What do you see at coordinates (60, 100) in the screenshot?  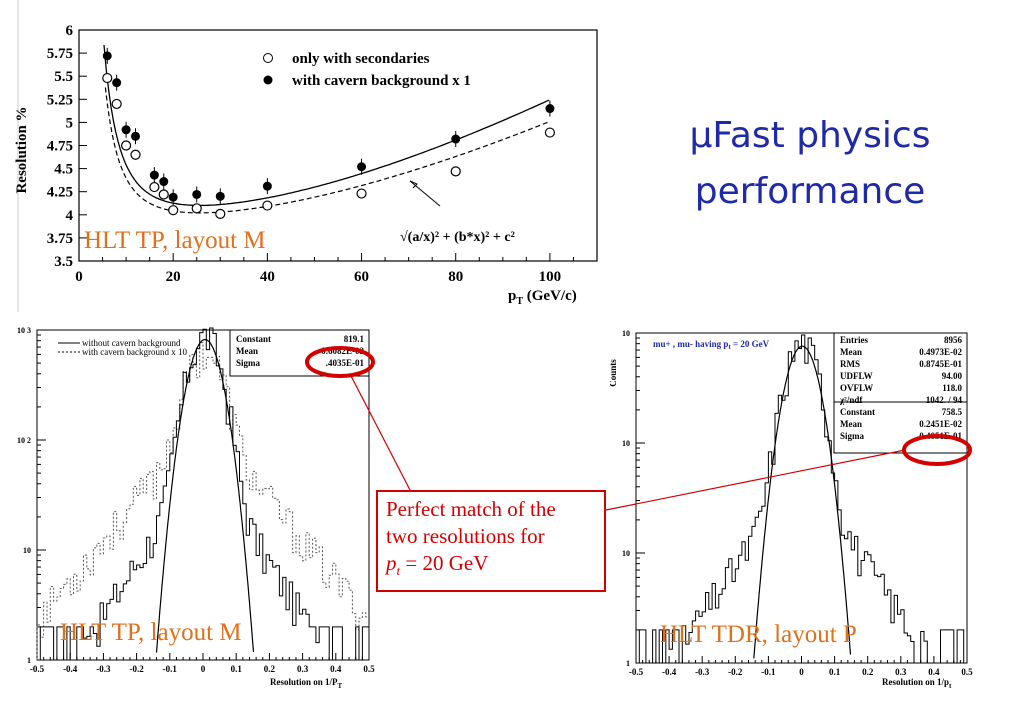 I see `top-y-tick-label: 5.25` at bounding box center [60, 100].